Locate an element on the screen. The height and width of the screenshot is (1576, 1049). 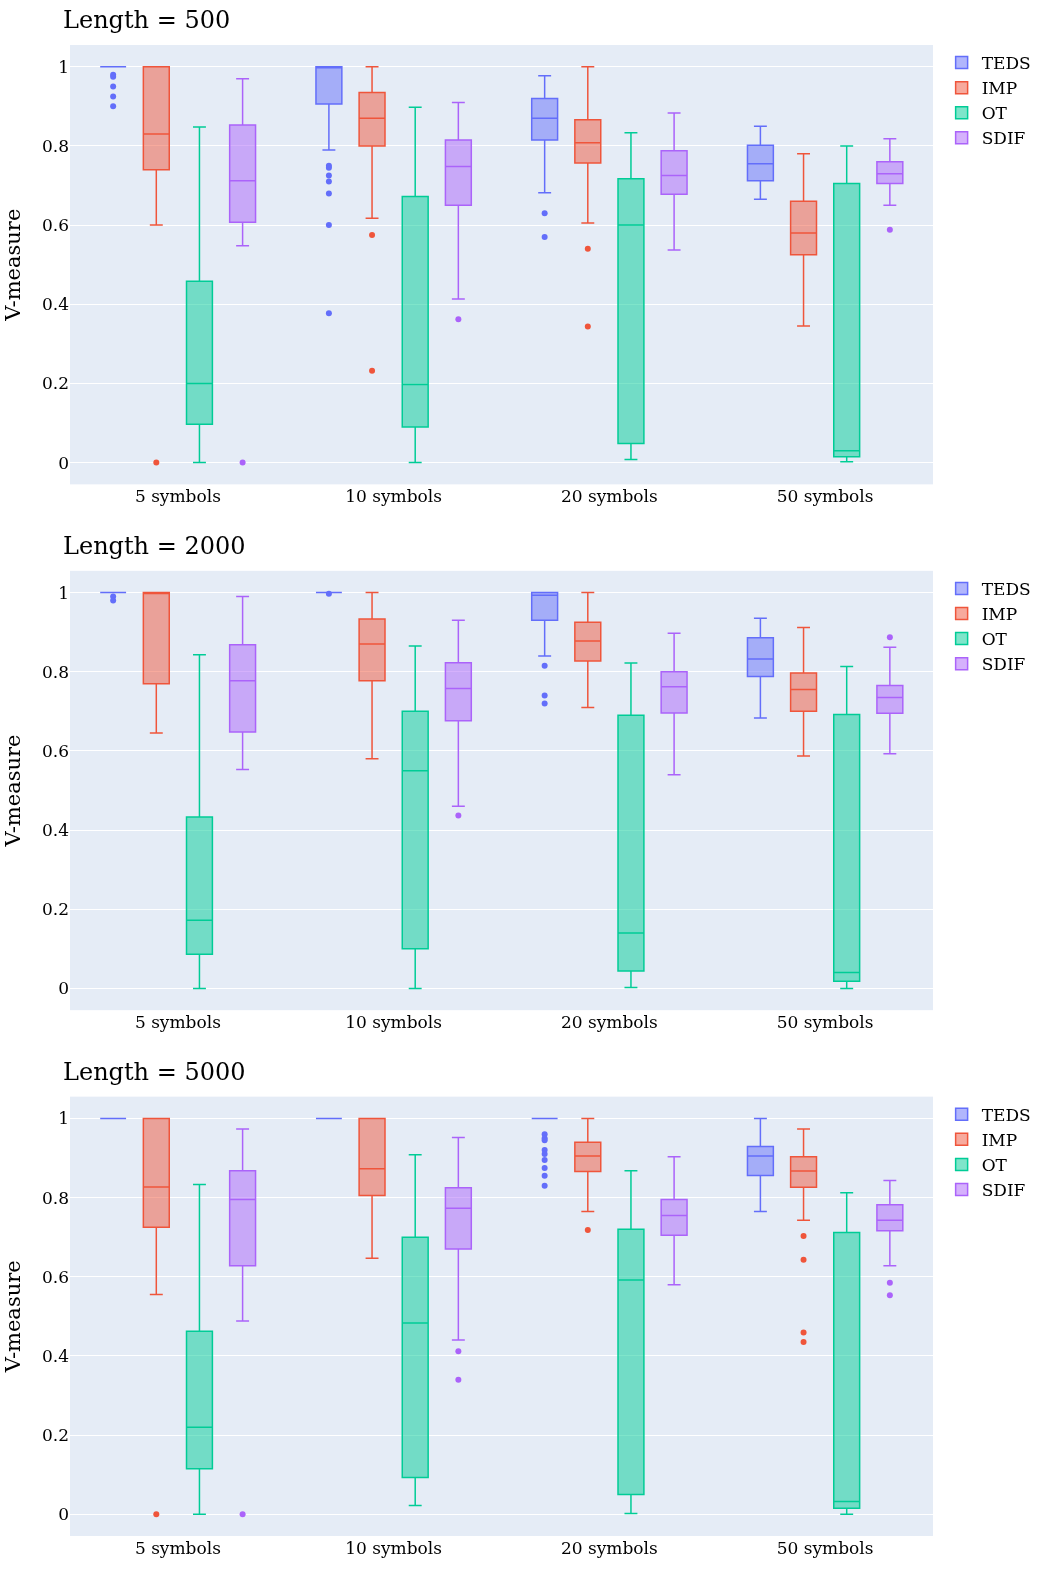
chart-title: Length = 2000 is located at coordinates (154, 546).